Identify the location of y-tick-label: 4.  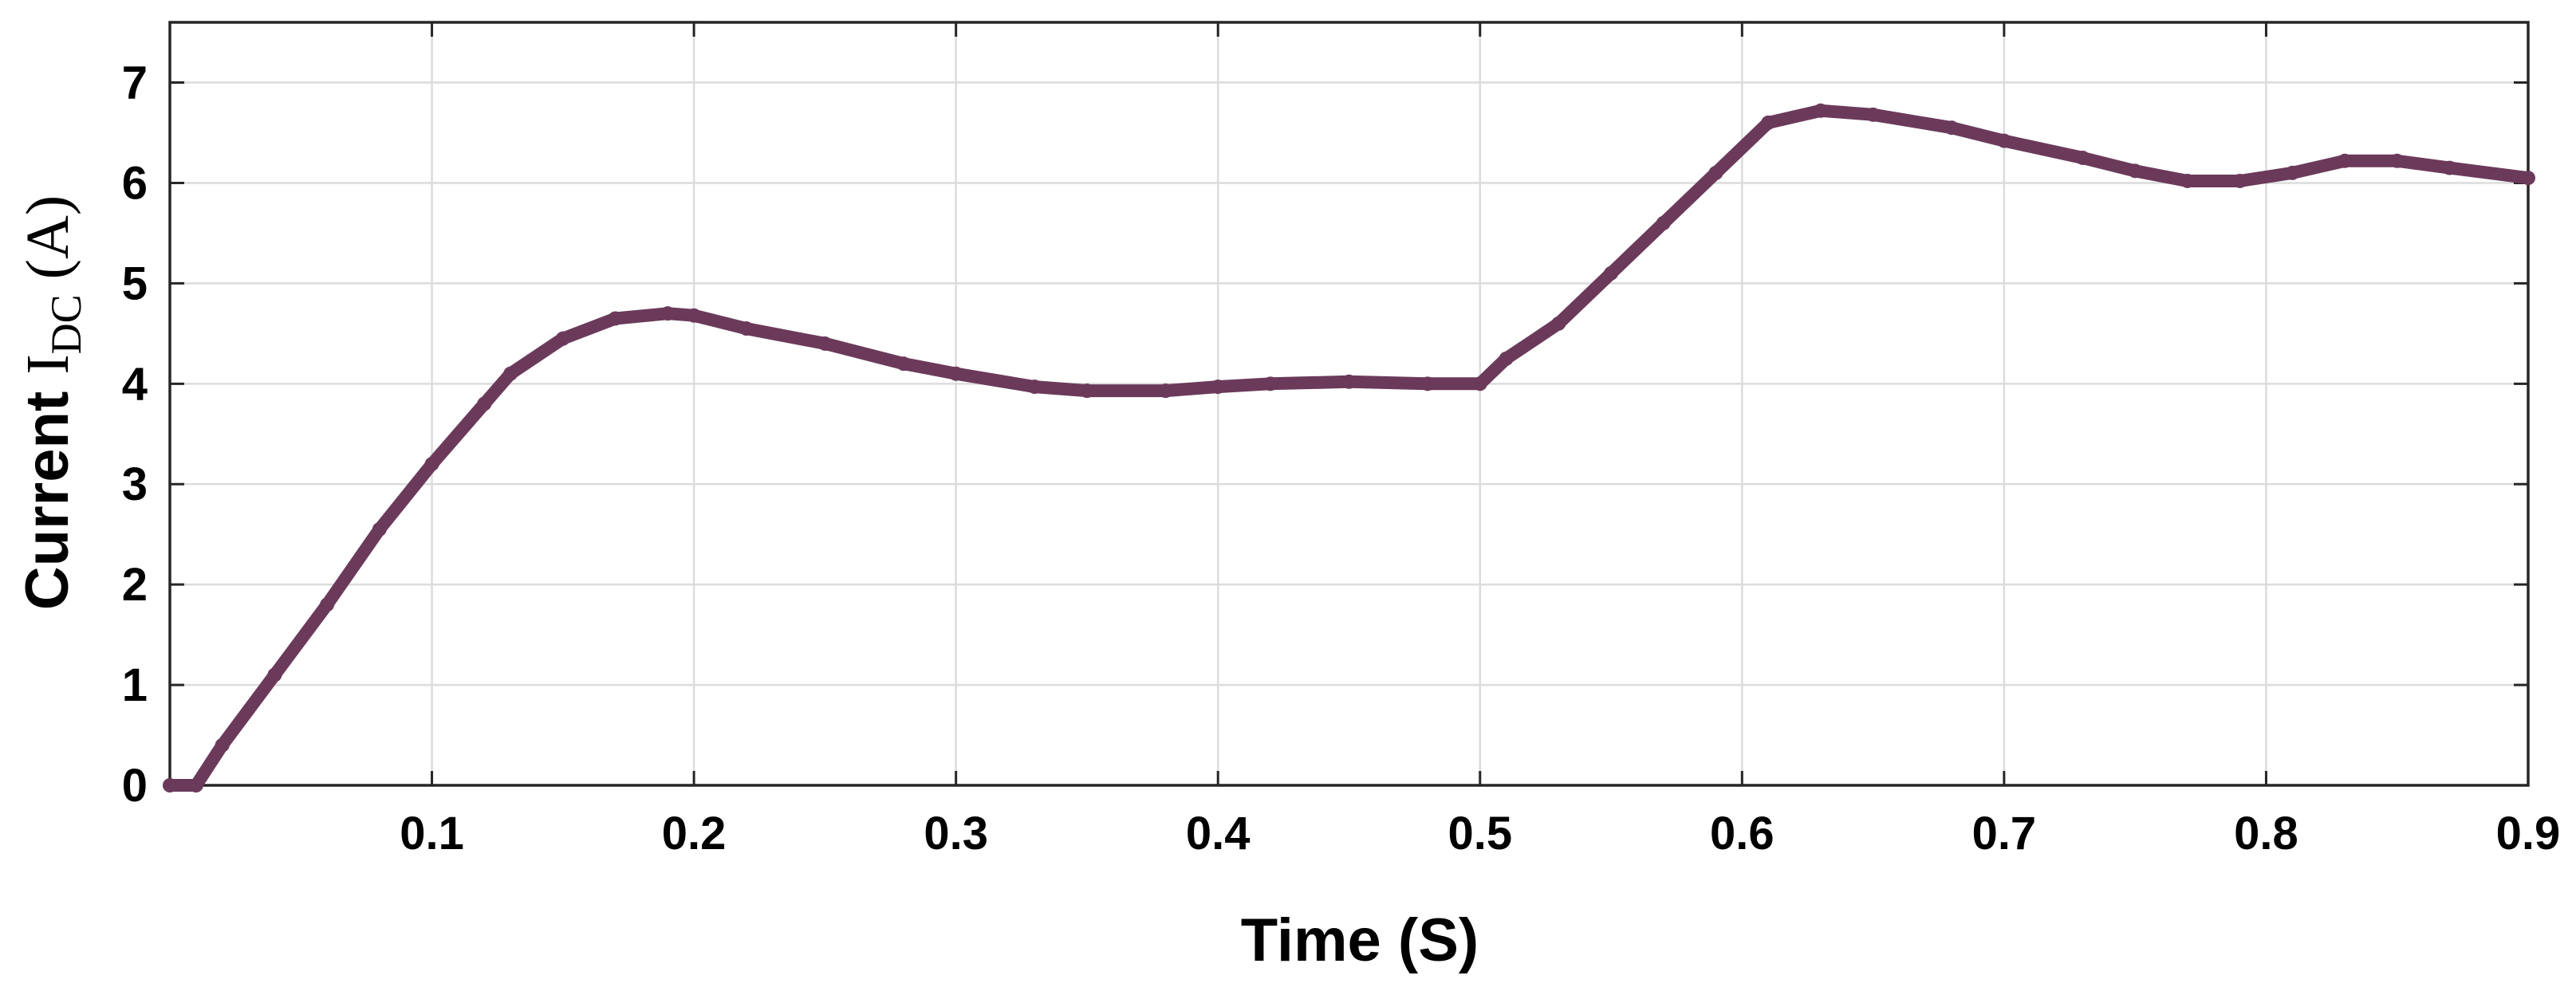
(135, 384).